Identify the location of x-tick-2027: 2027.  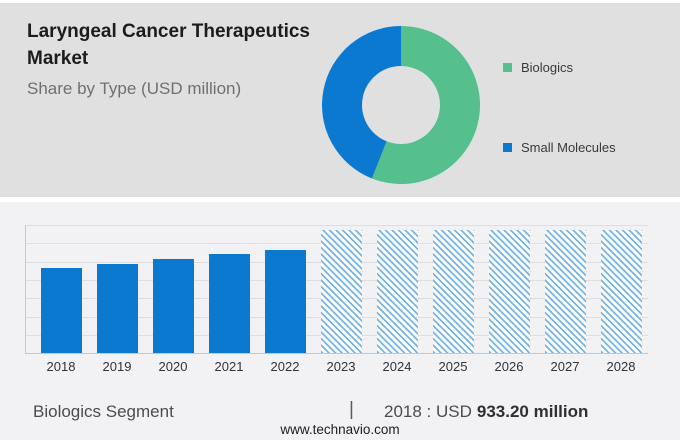
(565, 367).